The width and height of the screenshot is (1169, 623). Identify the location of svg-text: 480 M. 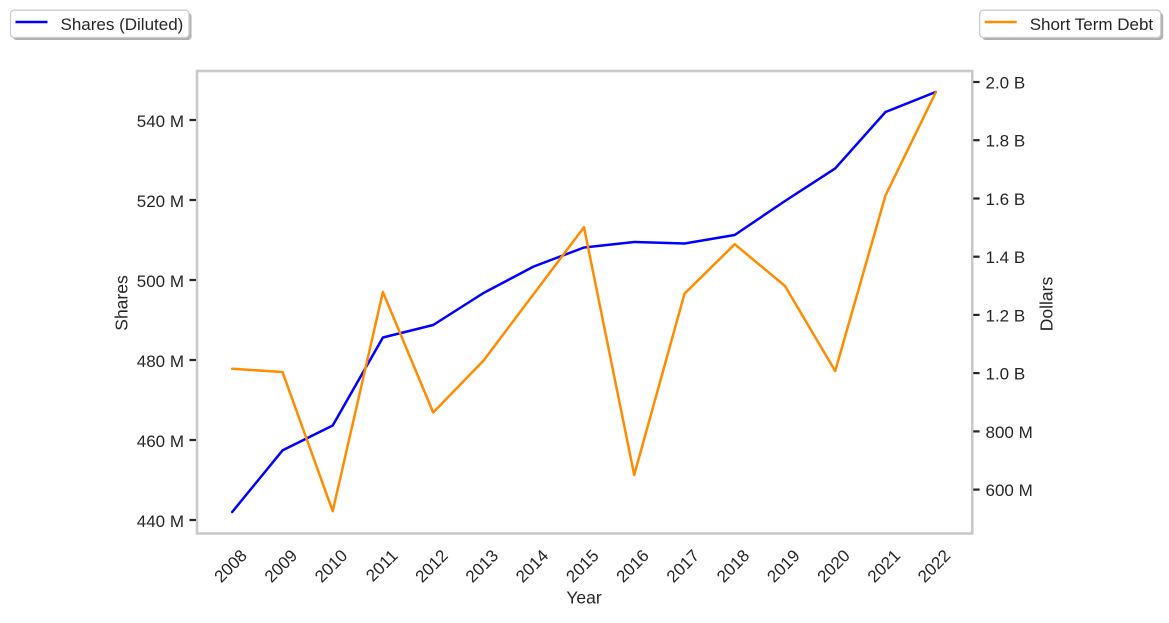
(160, 361).